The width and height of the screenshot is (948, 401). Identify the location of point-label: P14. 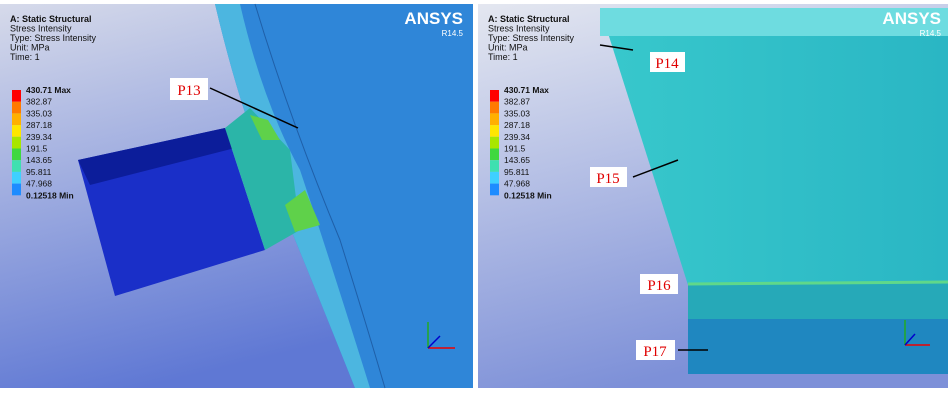
(667, 64).